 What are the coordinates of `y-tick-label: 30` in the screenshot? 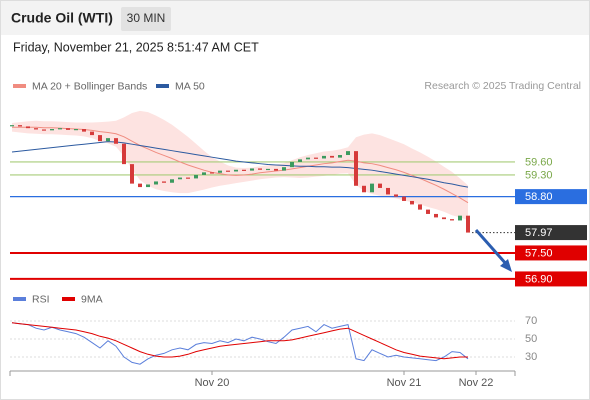 It's located at (531, 357).